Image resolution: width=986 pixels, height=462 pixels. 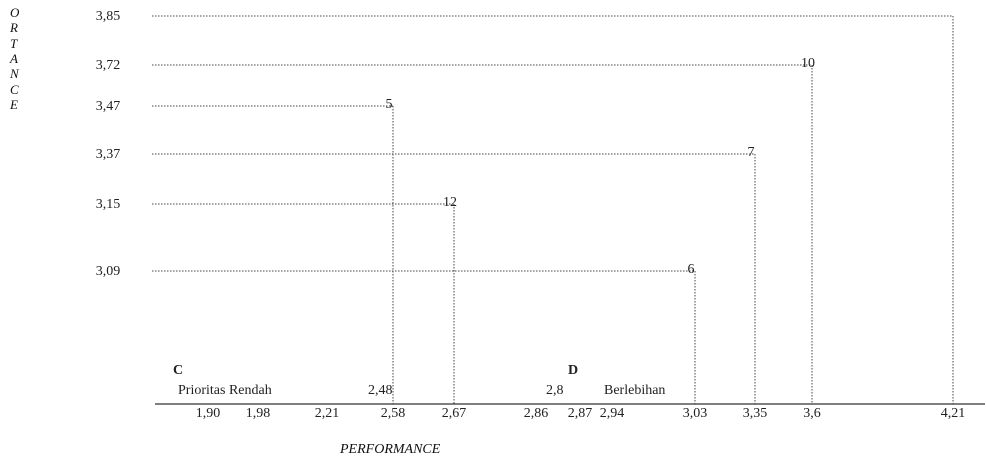 What do you see at coordinates (695, 413) in the screenshot?
I see `x-tick-label: 3,03` at bounding box center [695, 413].